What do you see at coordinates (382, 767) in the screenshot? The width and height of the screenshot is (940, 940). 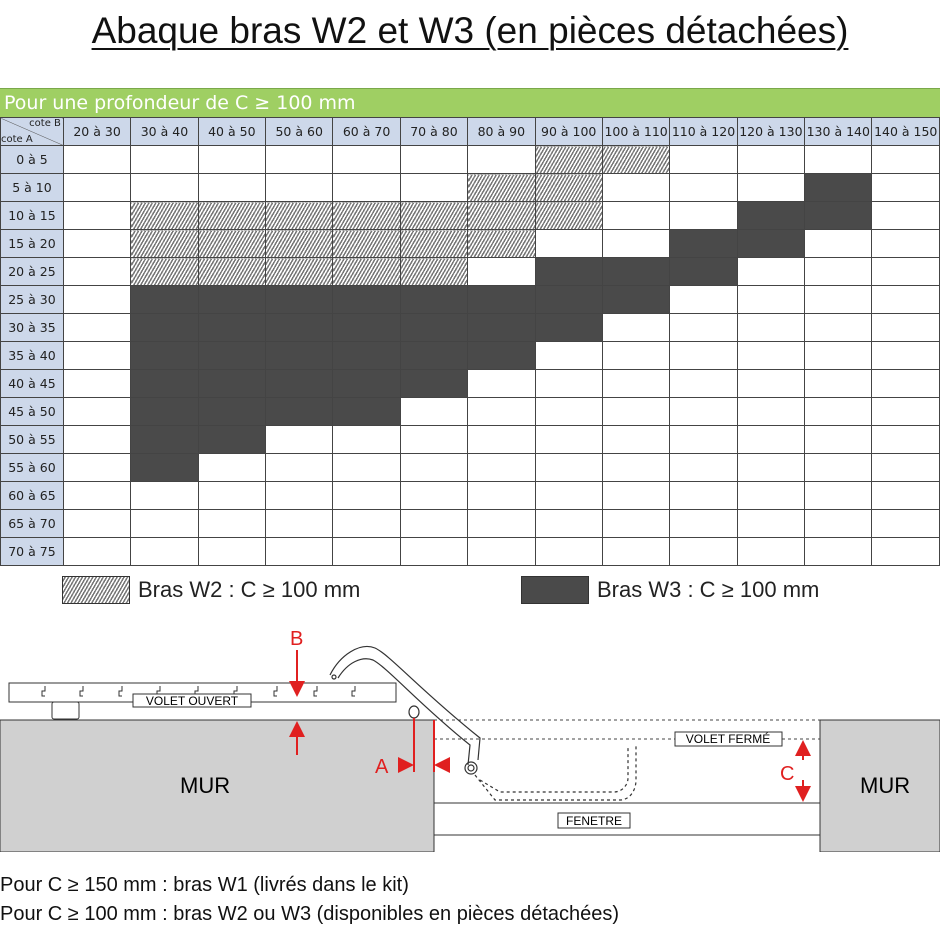 I see `label-a: A` at bounding box center [382, 767].